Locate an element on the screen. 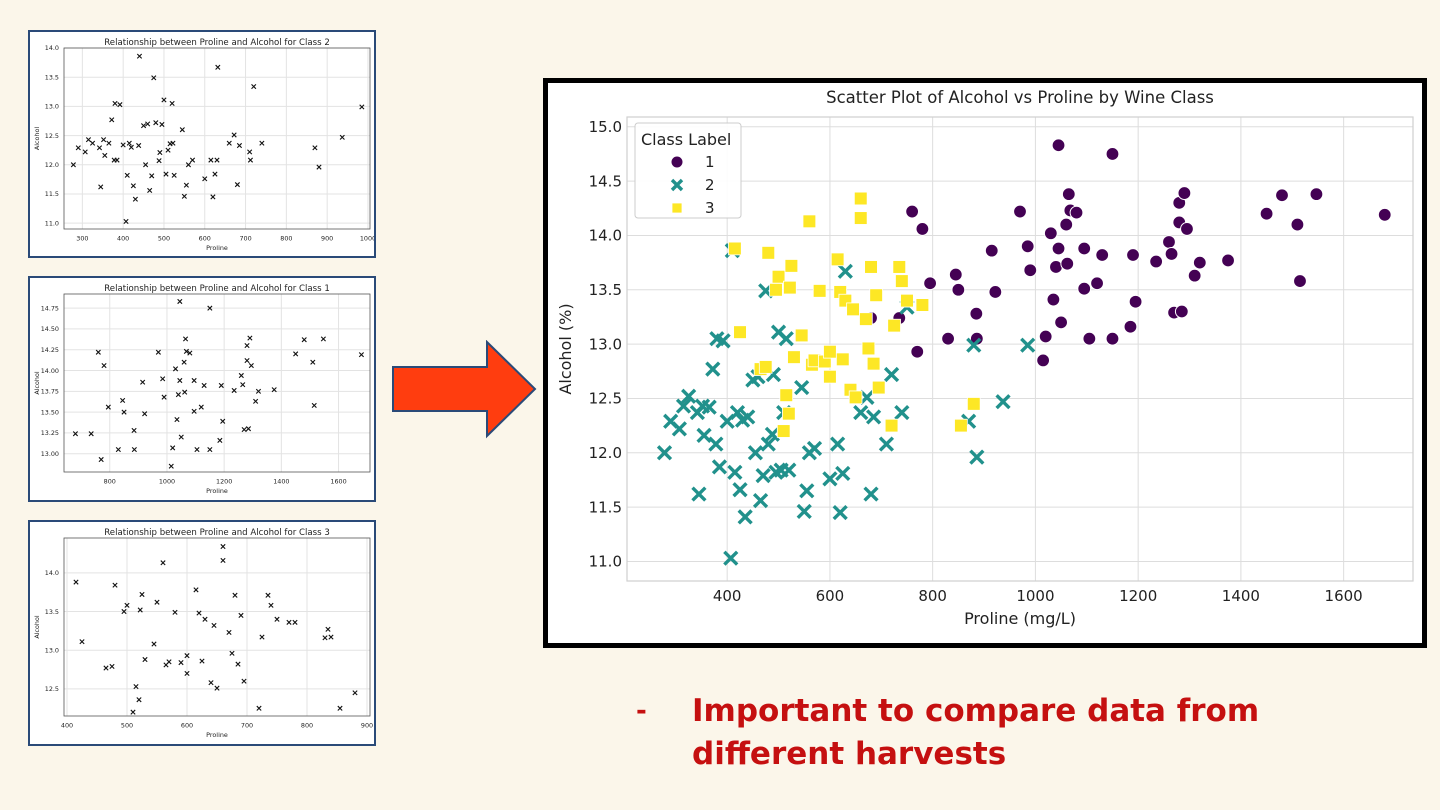 The width and height of the screenshot is (1440, 810). x-tick-label: 1600 is located at coordinates (1344, 596).